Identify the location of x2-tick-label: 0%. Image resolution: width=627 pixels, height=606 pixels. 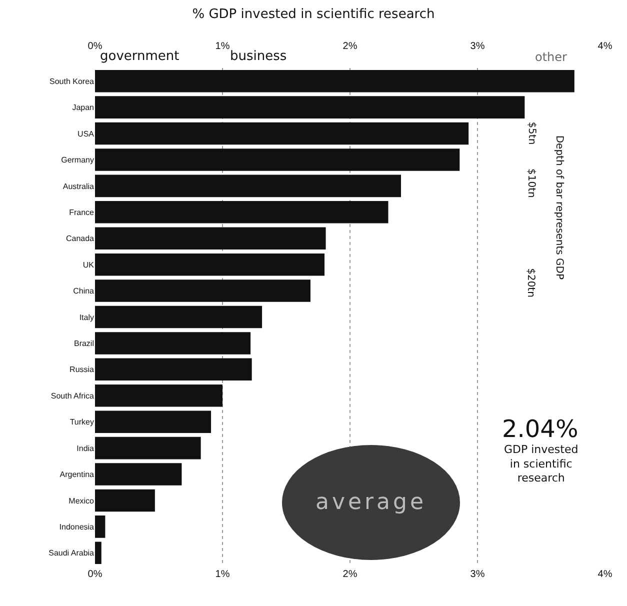
(95, 46).